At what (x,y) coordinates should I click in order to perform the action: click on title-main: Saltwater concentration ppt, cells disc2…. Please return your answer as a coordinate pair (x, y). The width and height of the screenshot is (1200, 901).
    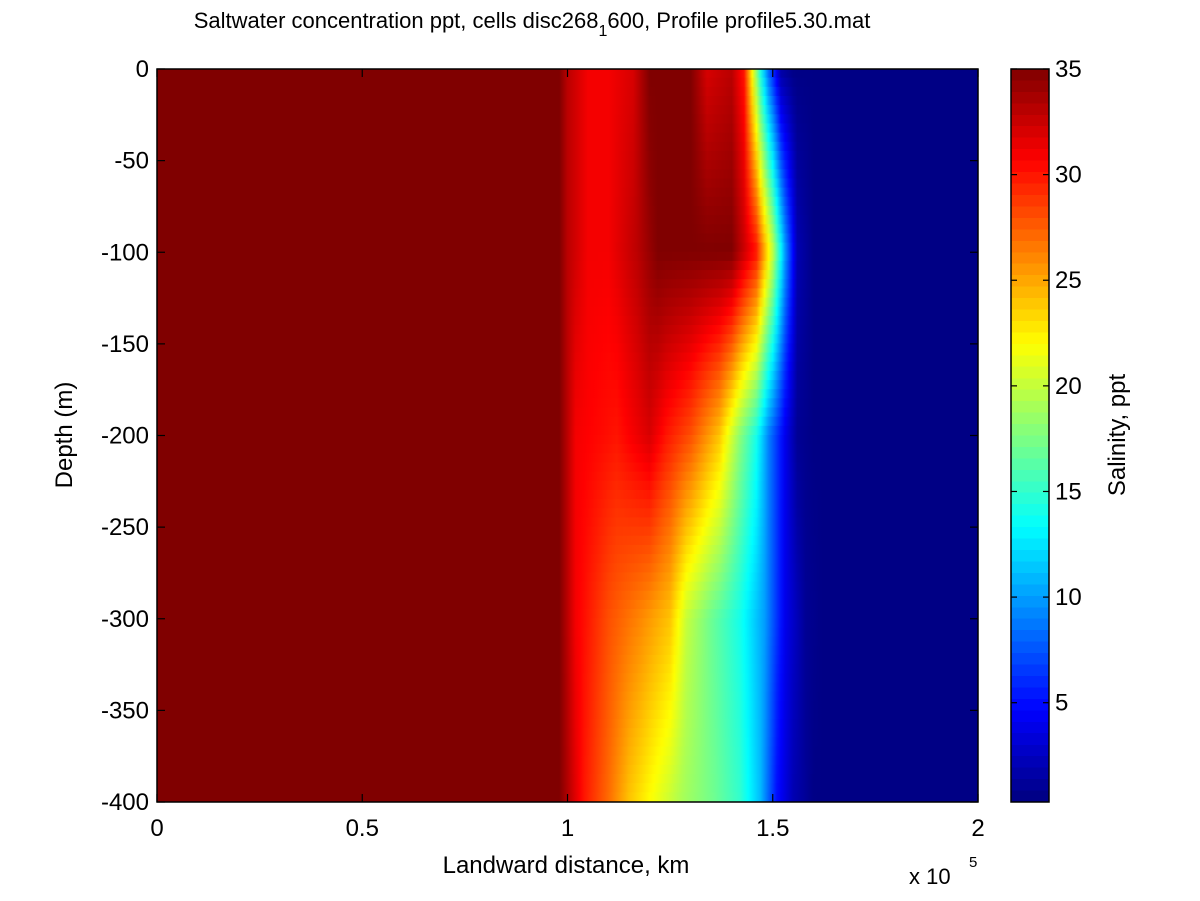
    Looking at the image, I should click on (396, 20).